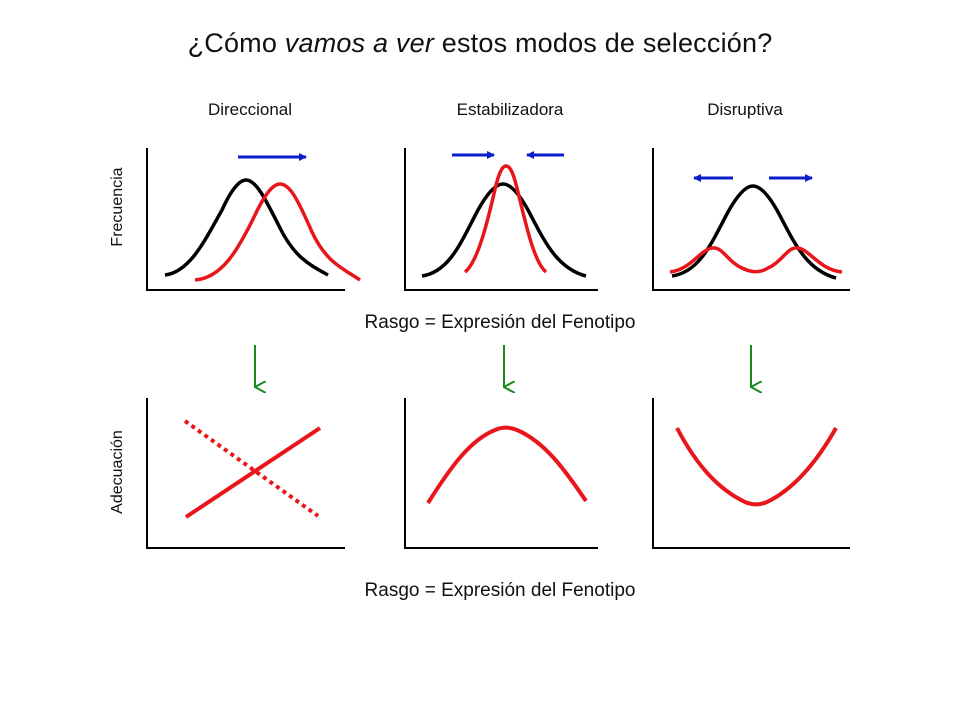 Image resolution: width=960 pixels, height=720 pixels. I want to click on curve-original-estabilizadora, so click(504, 230).